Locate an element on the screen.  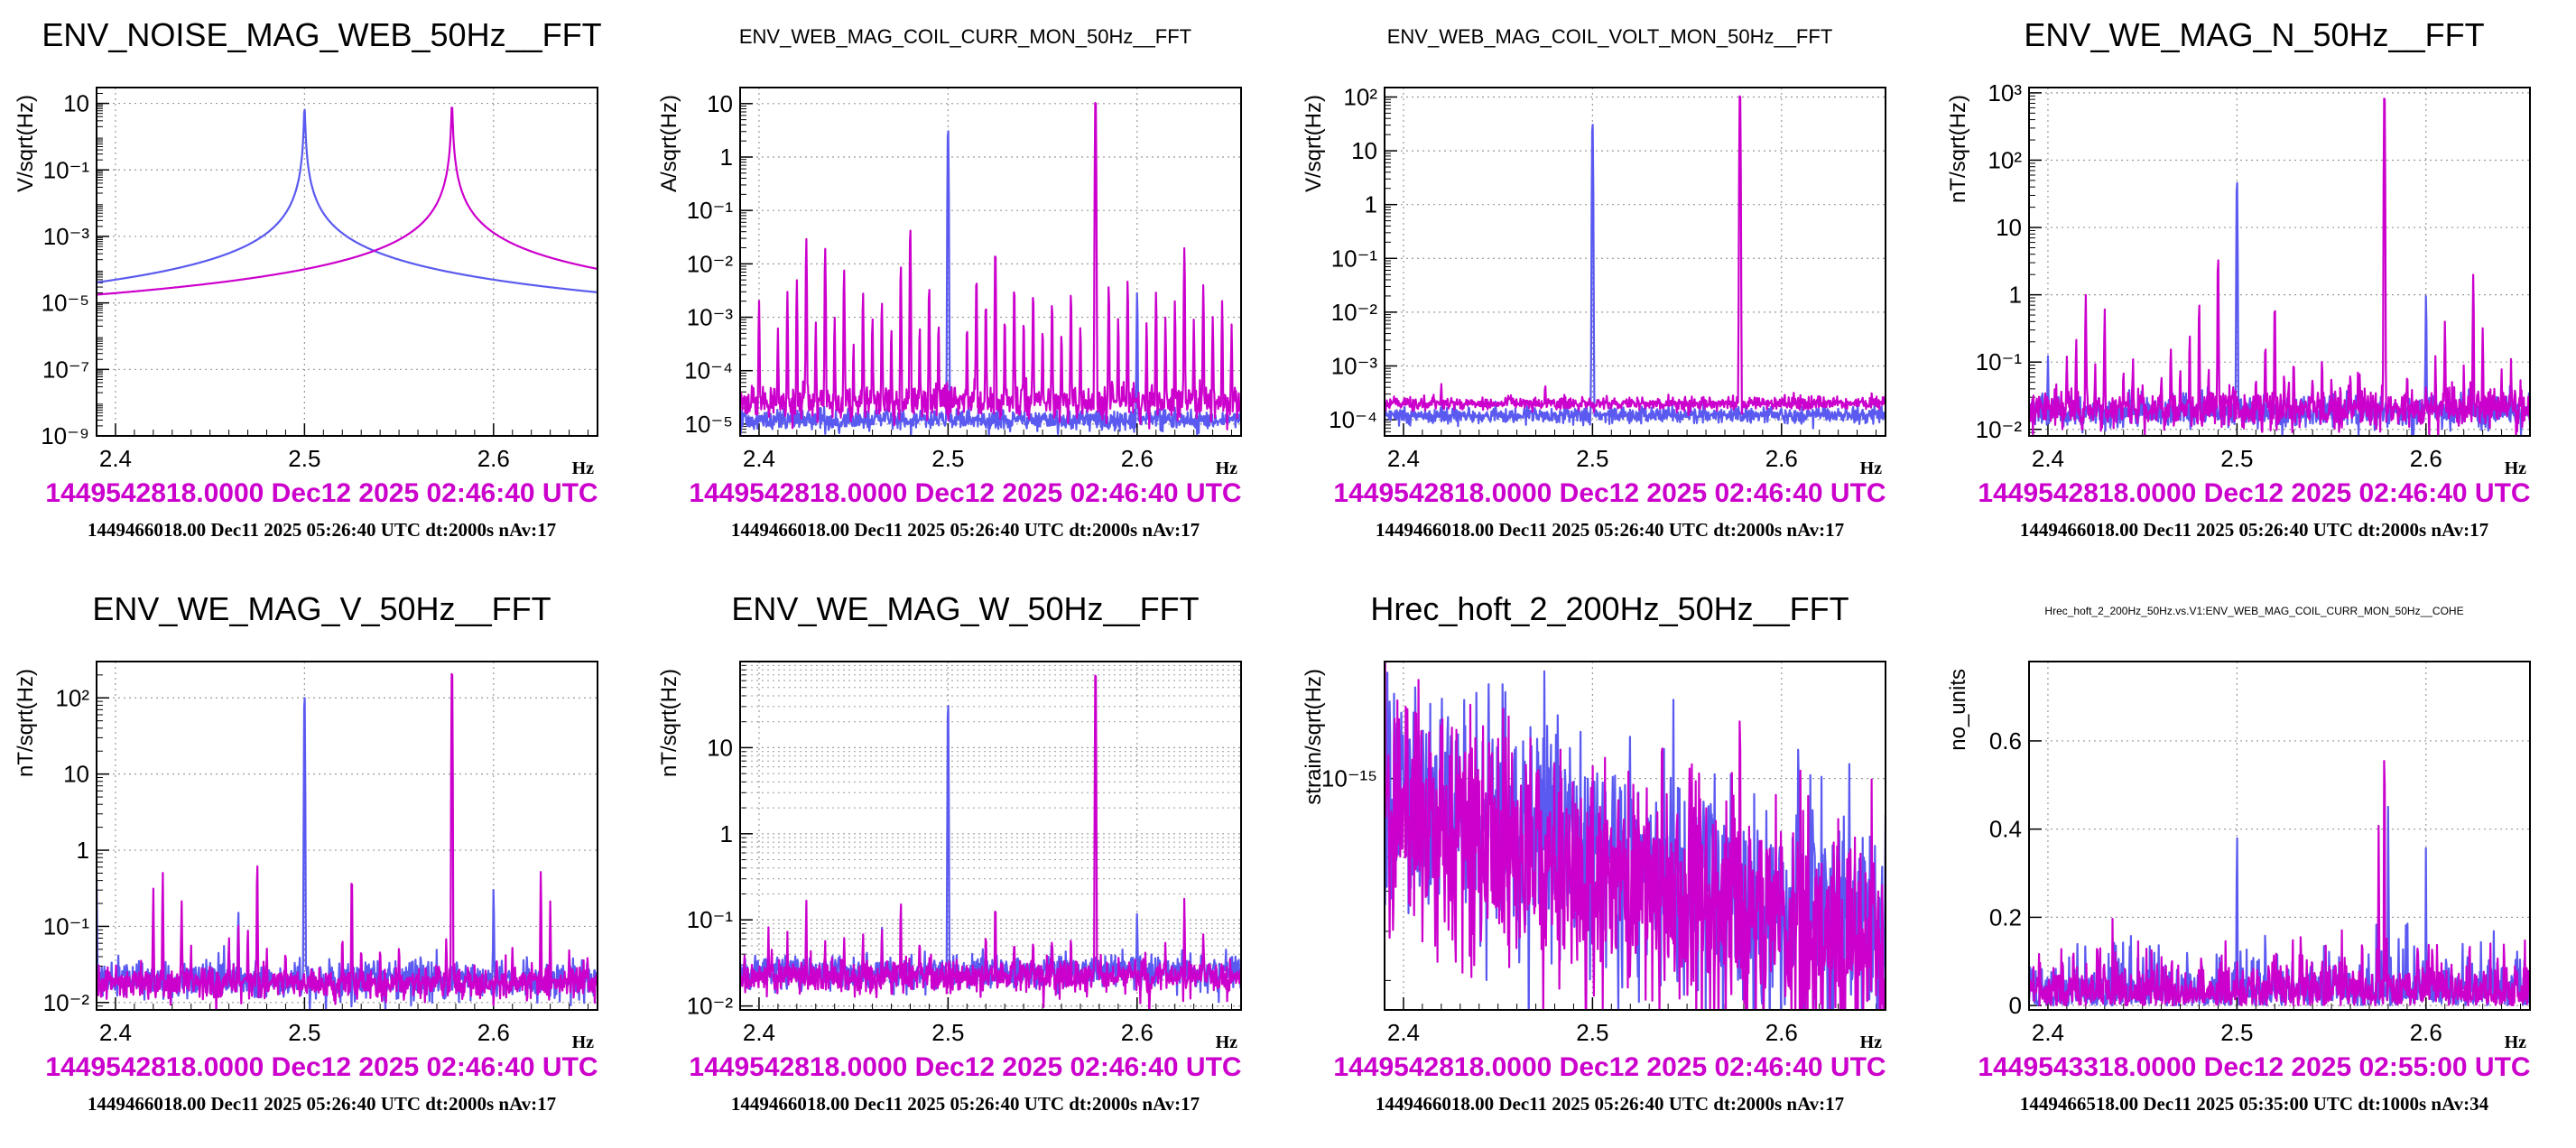
y-tick-label: 10³ is located at coordinates (2005, 92).